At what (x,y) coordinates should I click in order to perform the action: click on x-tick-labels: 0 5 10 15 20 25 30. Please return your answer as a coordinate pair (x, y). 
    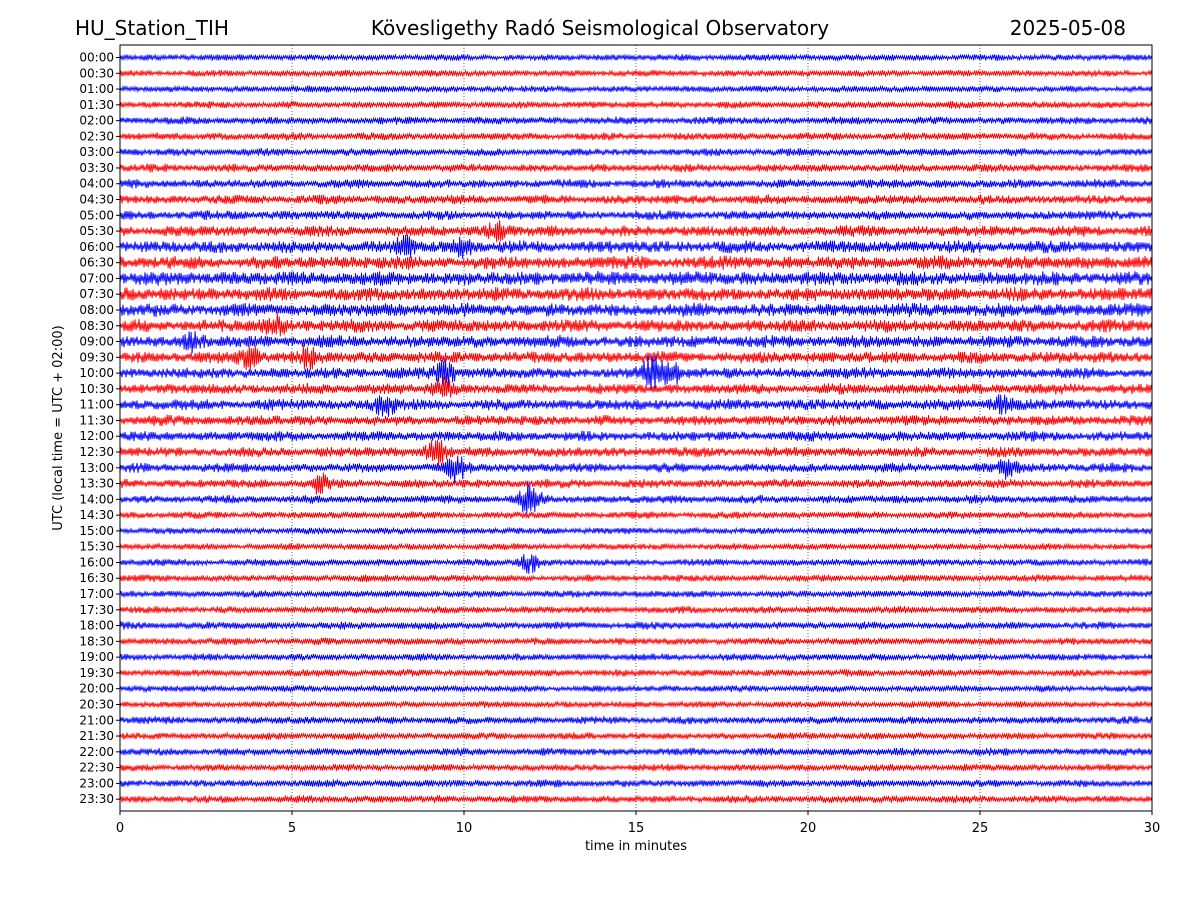
    Looking at the image, I should click on (638, 823).